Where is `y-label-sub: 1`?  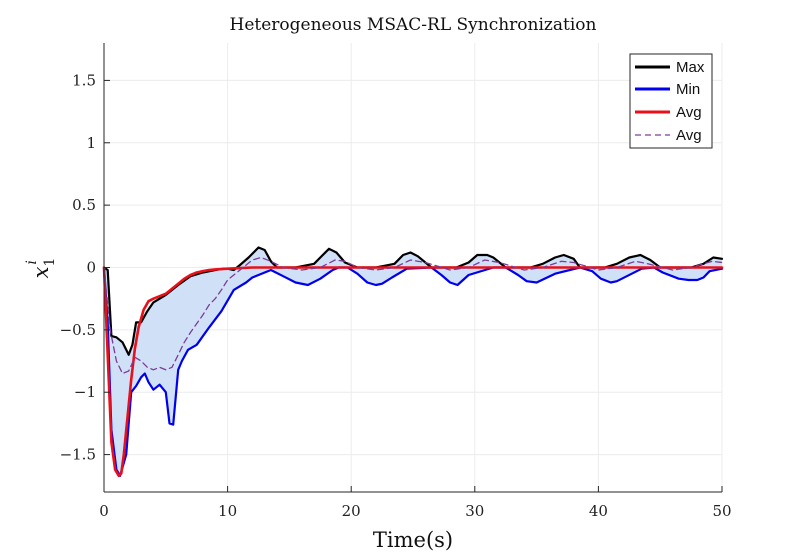
y-label-sub: 1 is located at coordinates (50, 262).